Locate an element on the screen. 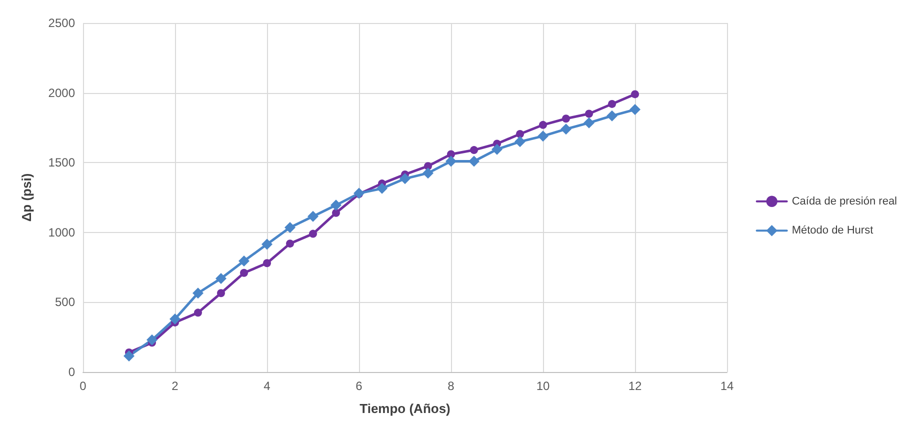 This screenshot has width=915, height=432. y-tick-label: 2500 is located at coordinates (62, 23).